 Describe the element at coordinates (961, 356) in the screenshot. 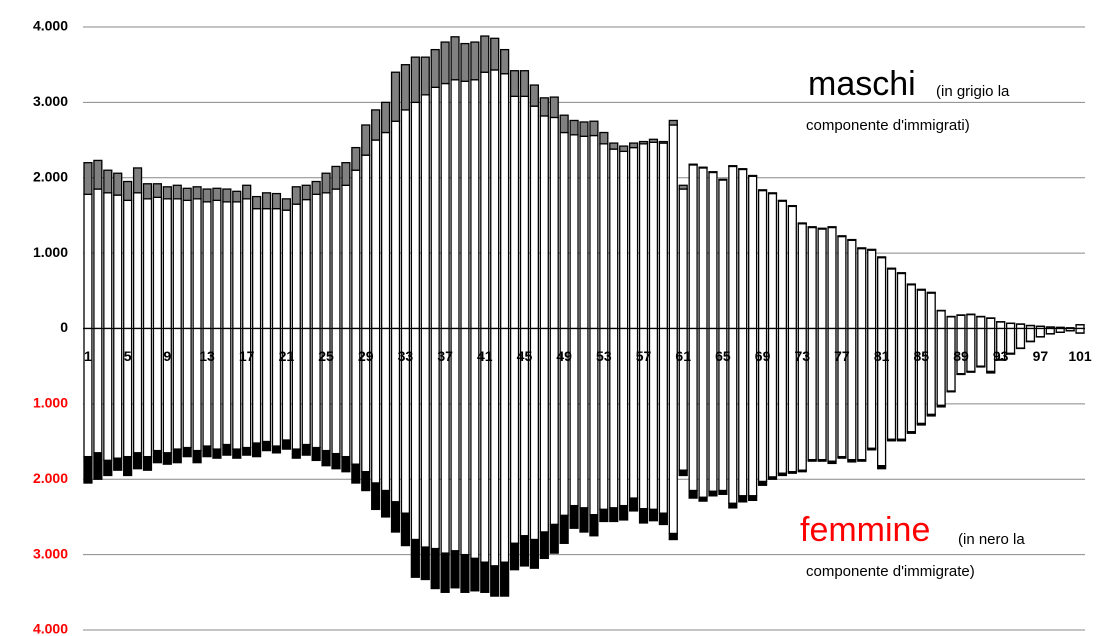

I see `x-tick-label: 89` at that location.